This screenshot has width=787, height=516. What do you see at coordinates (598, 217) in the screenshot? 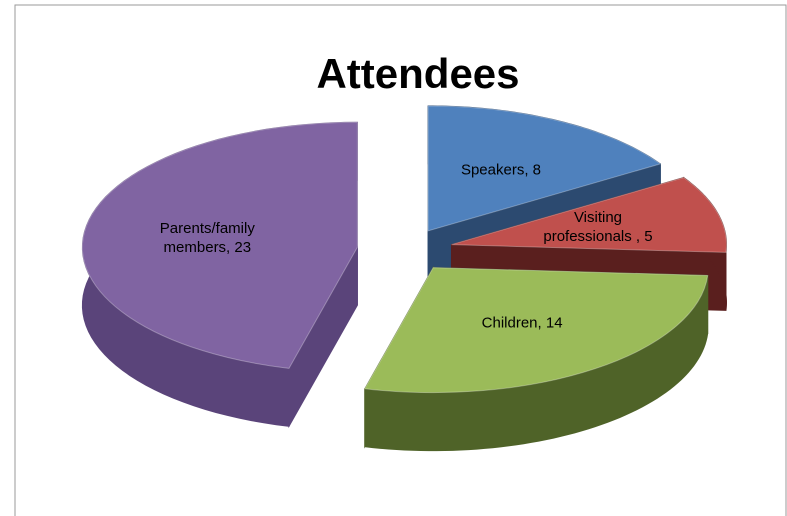
I see `data-label-line: Visiting` at bounding box center [598, 217].